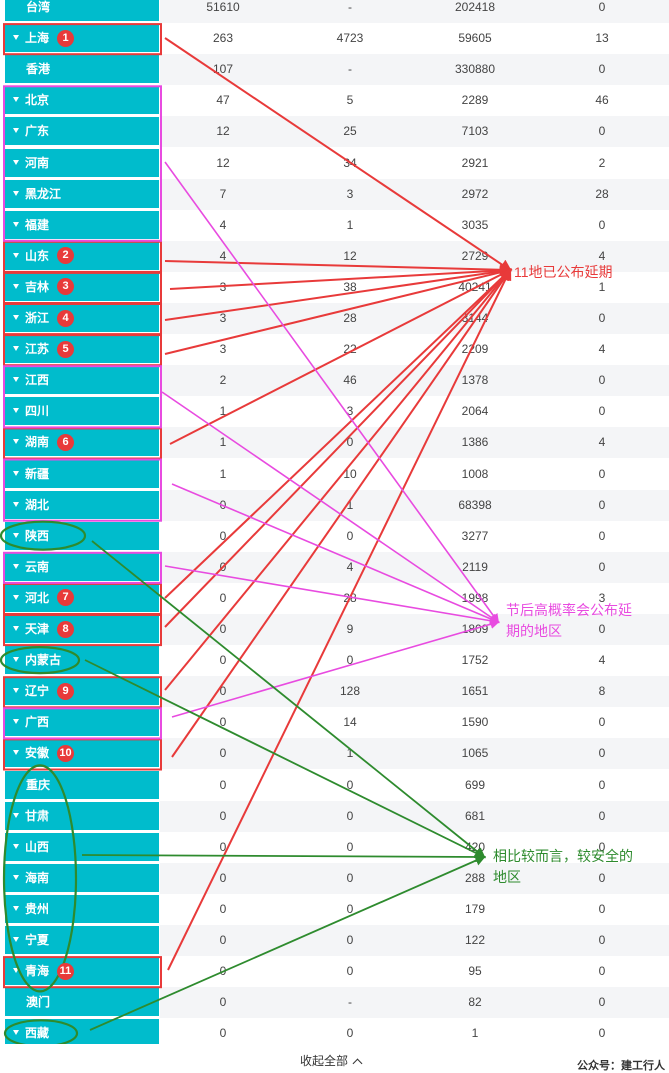 The width and height of the screenshot is (669, 1073). What do you see at coordinates (82, 162) in the screenshot?
I see `province-name-cell: 河南` at bounding box center [82, 162].